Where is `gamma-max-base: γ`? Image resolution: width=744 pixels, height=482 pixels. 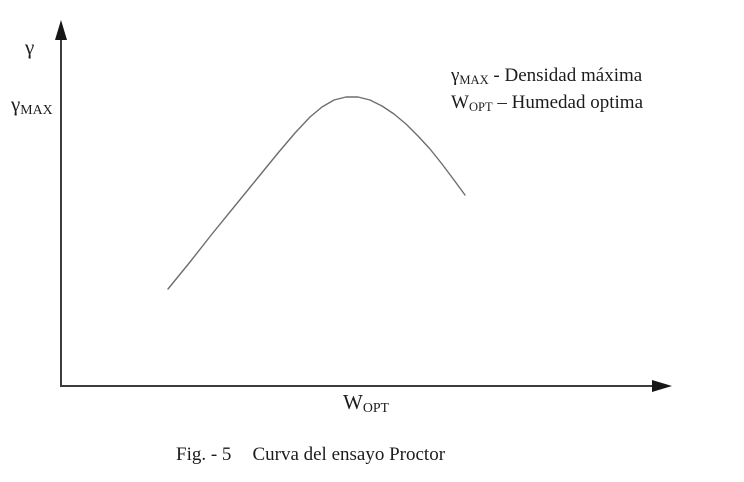
gamma-max-base: γ is located at coordinates (16, 104).